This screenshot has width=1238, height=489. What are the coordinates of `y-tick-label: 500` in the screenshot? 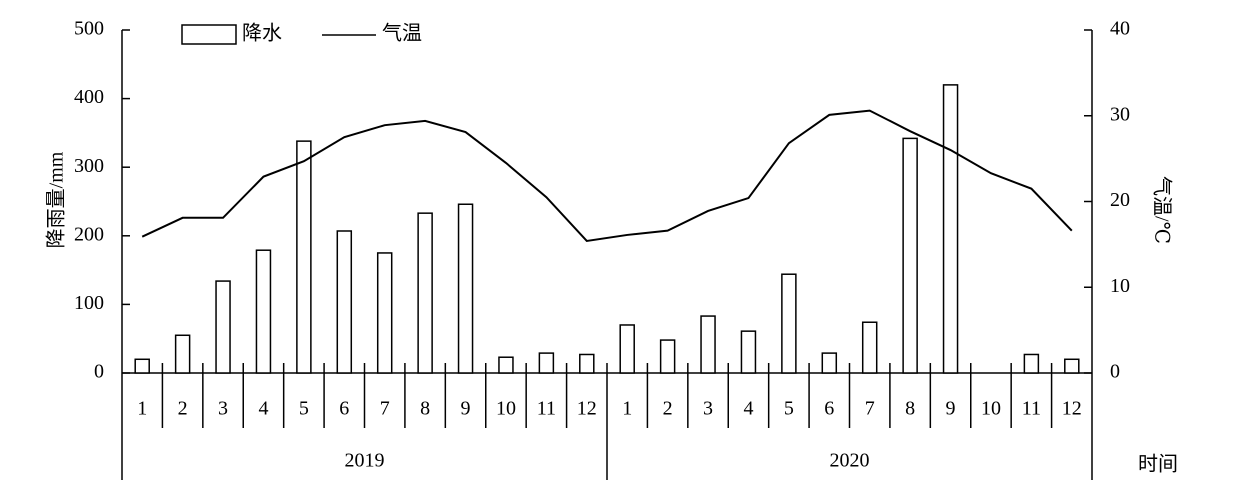 It's located at (89, 29).